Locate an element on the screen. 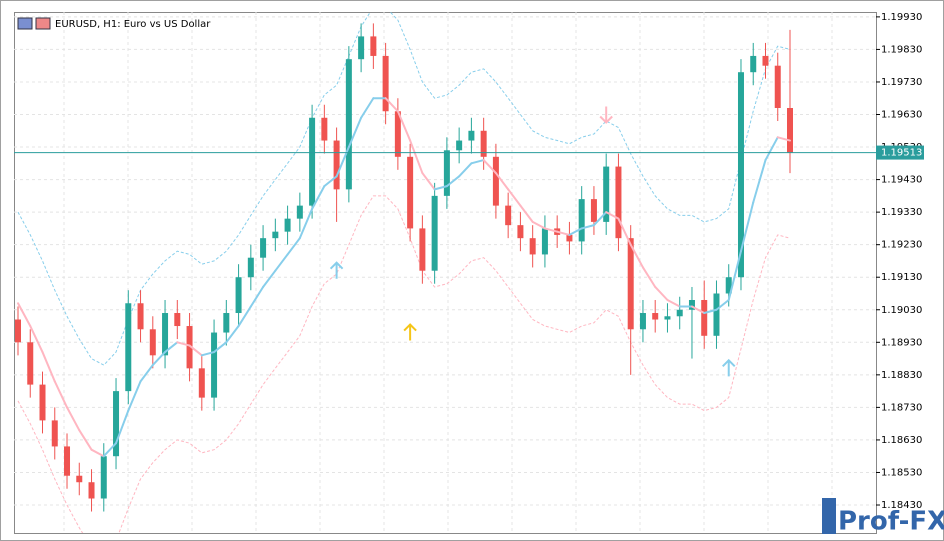 Image resolution: width=944 pixels, height=541 pixels. y-tick-label: 1.19330 is located at coordinates (901, 212).